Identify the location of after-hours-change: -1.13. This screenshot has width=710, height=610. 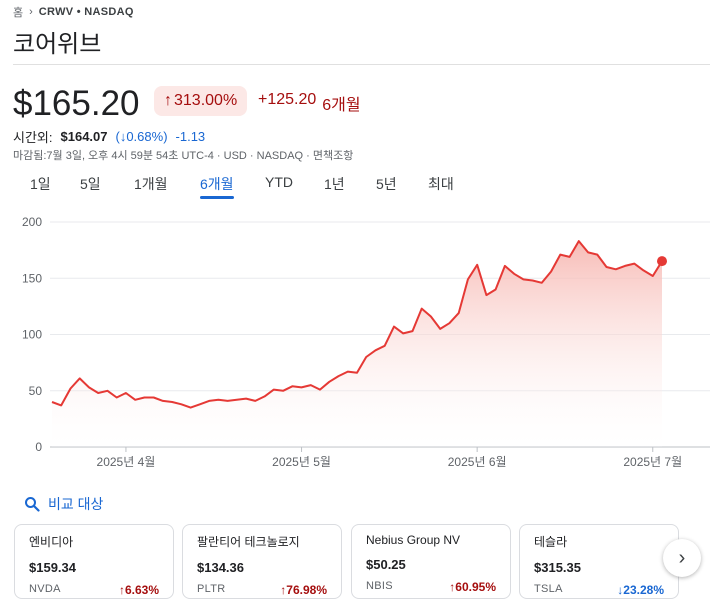
(190, 136).